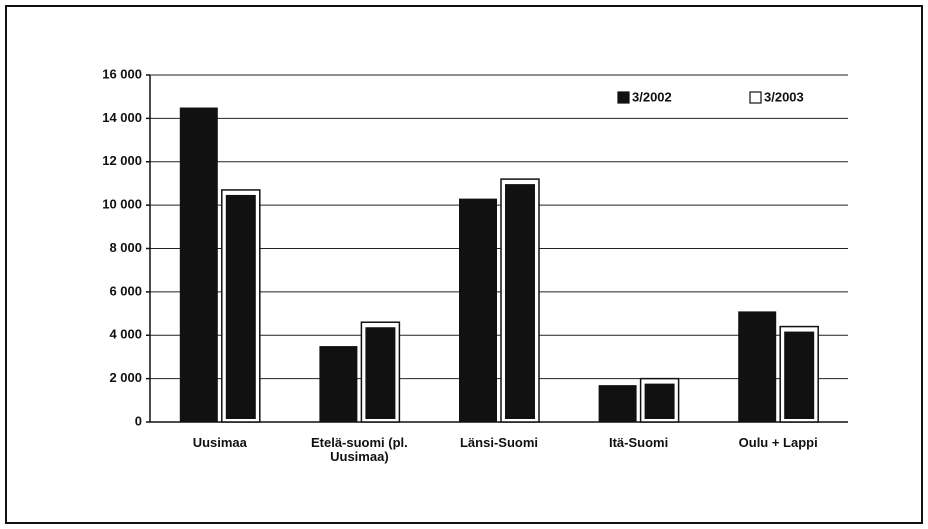  Describe the element at coordinates (652, 96) in the screenshot. I see `legend-label: 3/2002` at that location.